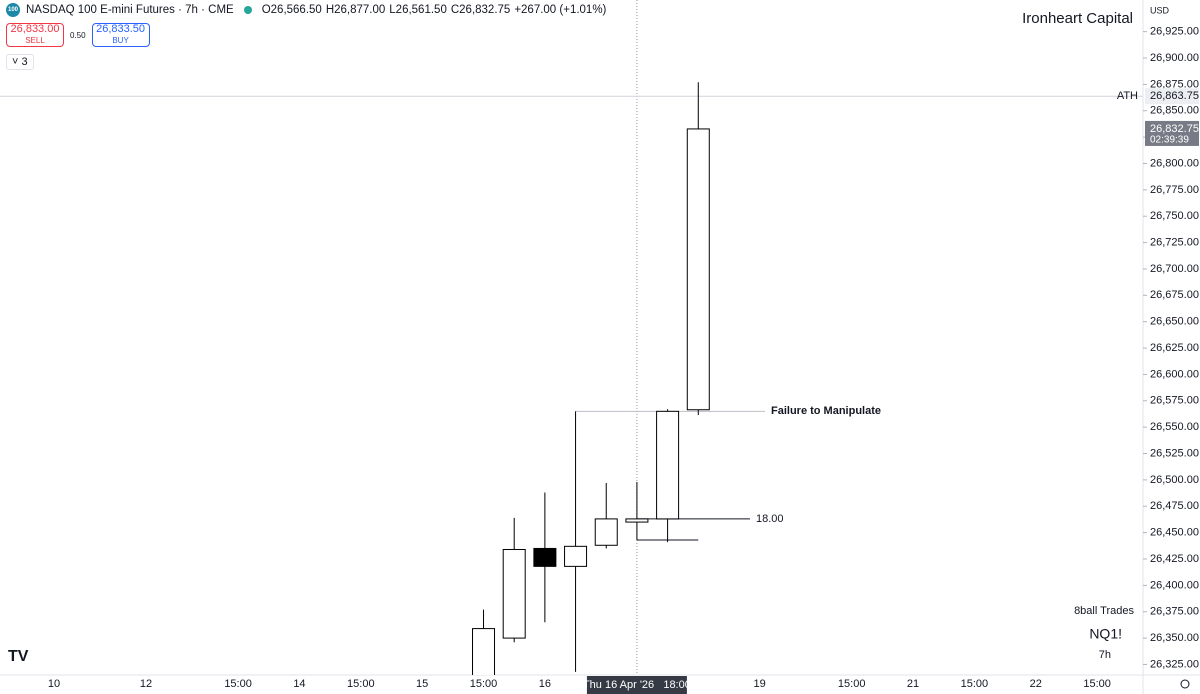 Image resolution: width=1200 pixels, height=694 pixels. What do you see at coordinates (1174, 84) in the screenshot?
I see `y-tick-label: 26,875.00` at bounding box center [1174, 84].